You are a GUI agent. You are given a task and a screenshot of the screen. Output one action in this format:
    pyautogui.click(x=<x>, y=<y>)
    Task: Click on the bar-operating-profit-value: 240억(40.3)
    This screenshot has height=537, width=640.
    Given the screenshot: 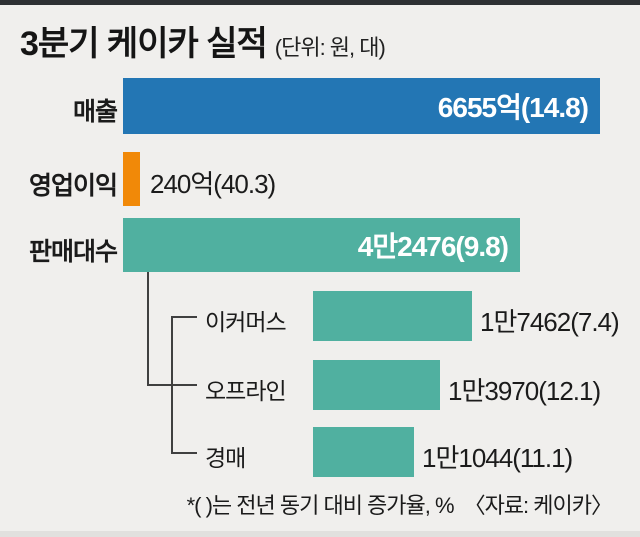 What is the action you would take?
    pyautogui.click(x=213, y=184)
    